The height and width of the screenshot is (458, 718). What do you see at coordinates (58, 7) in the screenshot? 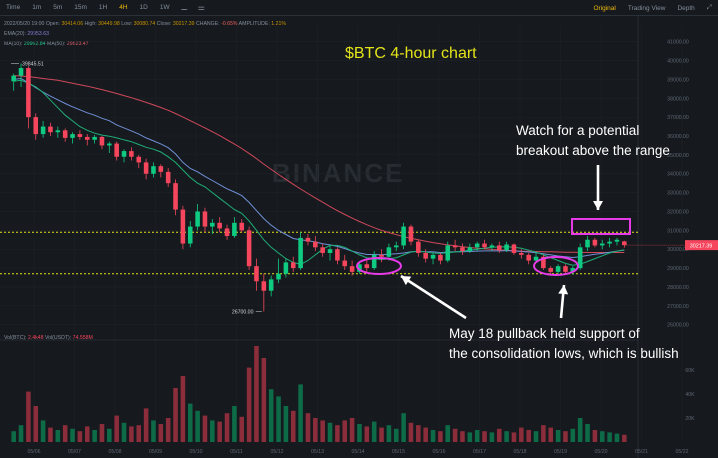
I see `interval-5m: 5m` at bounding box center [58, 7].